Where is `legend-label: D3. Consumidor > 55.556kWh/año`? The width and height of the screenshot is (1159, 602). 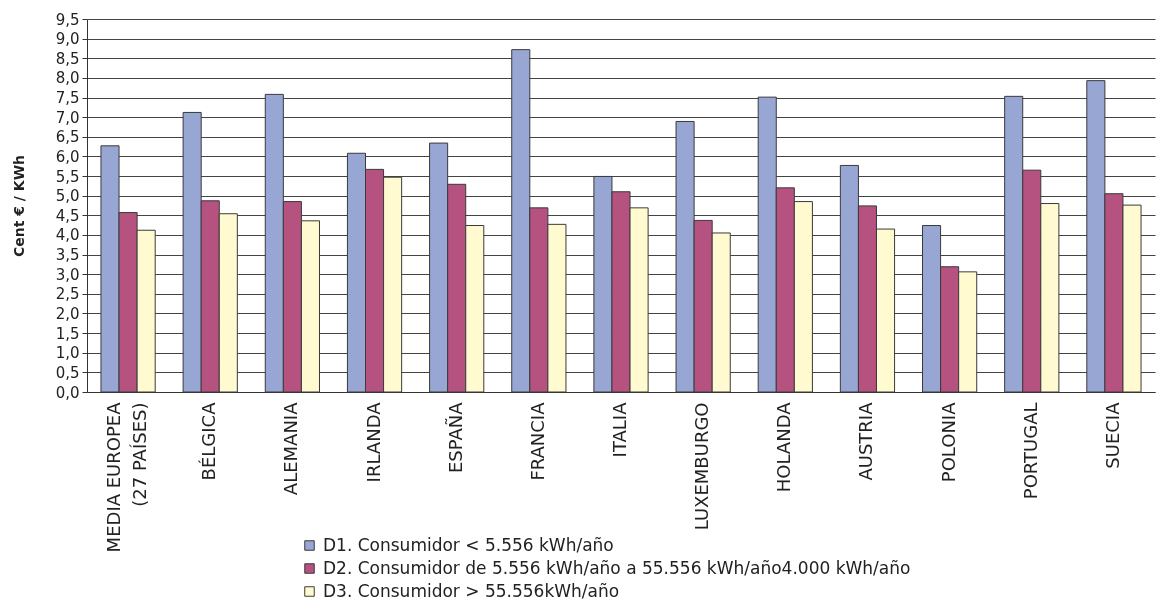 legend-label: D3. Consumidor > 55.556kWh/año is located at coordinates (471, 590).